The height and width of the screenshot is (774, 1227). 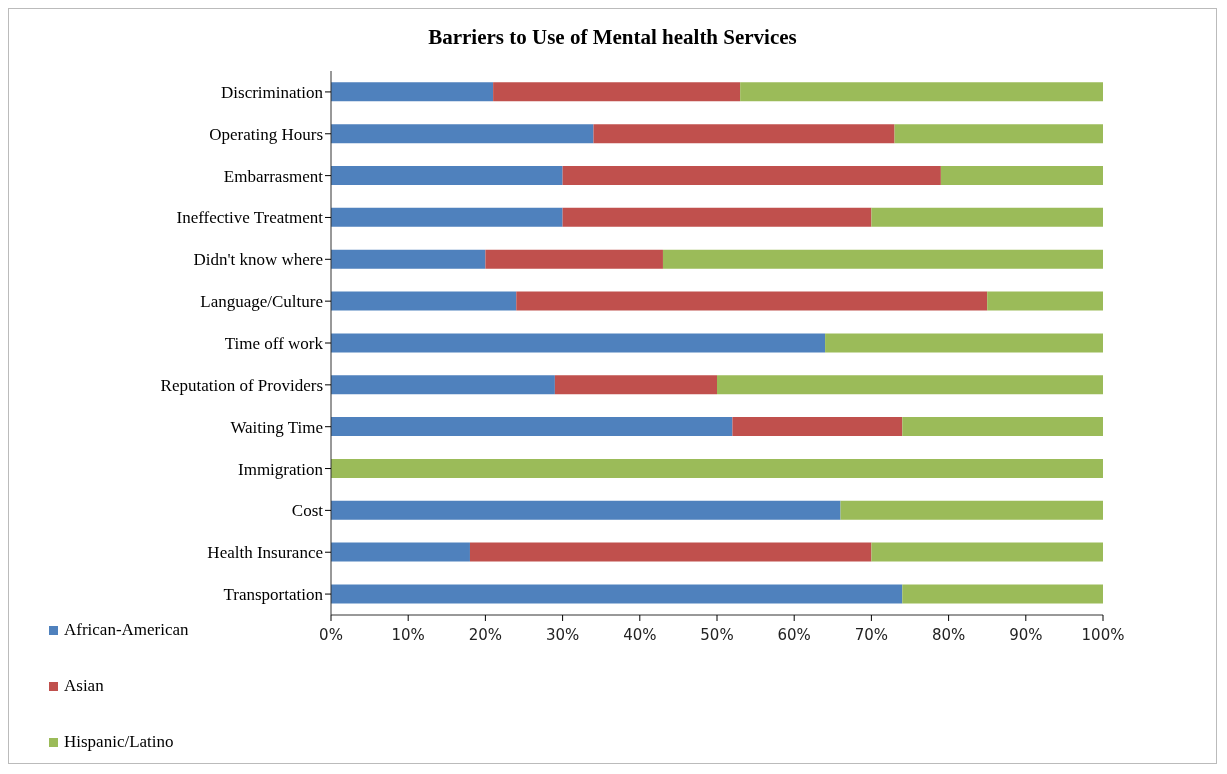 I want to click on x-tick-label: 10%, so click(x=408, y=634).